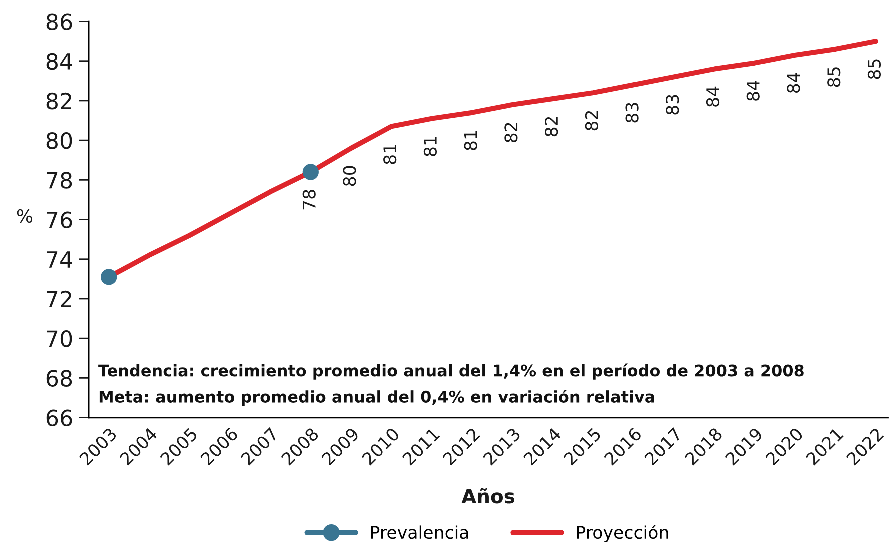 The height and width of the screenshot is (544, 889). What do you see at coordinates (59, 180) in the screenshot?
I see `y-tick-label: 78` at bounding box center [59, 180].